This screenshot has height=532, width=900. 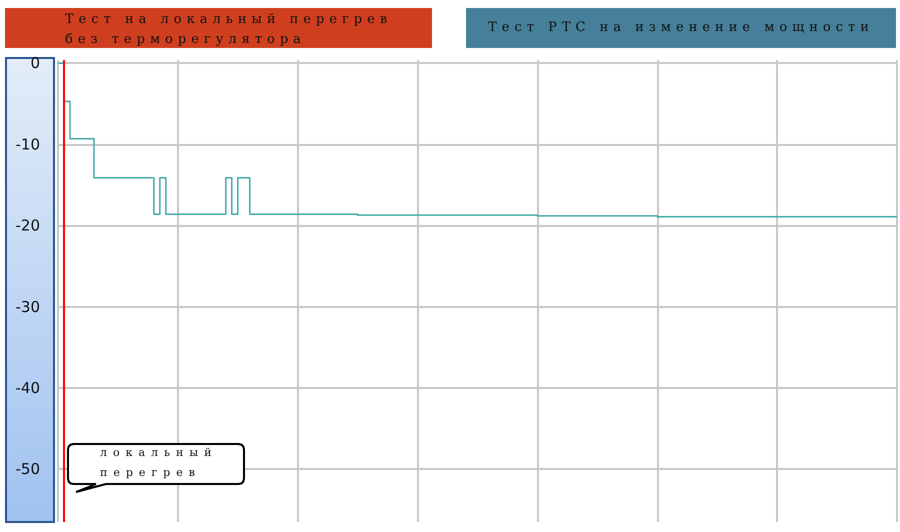 I want to click on y-tick-label: -30, so click(x=28, y=307).